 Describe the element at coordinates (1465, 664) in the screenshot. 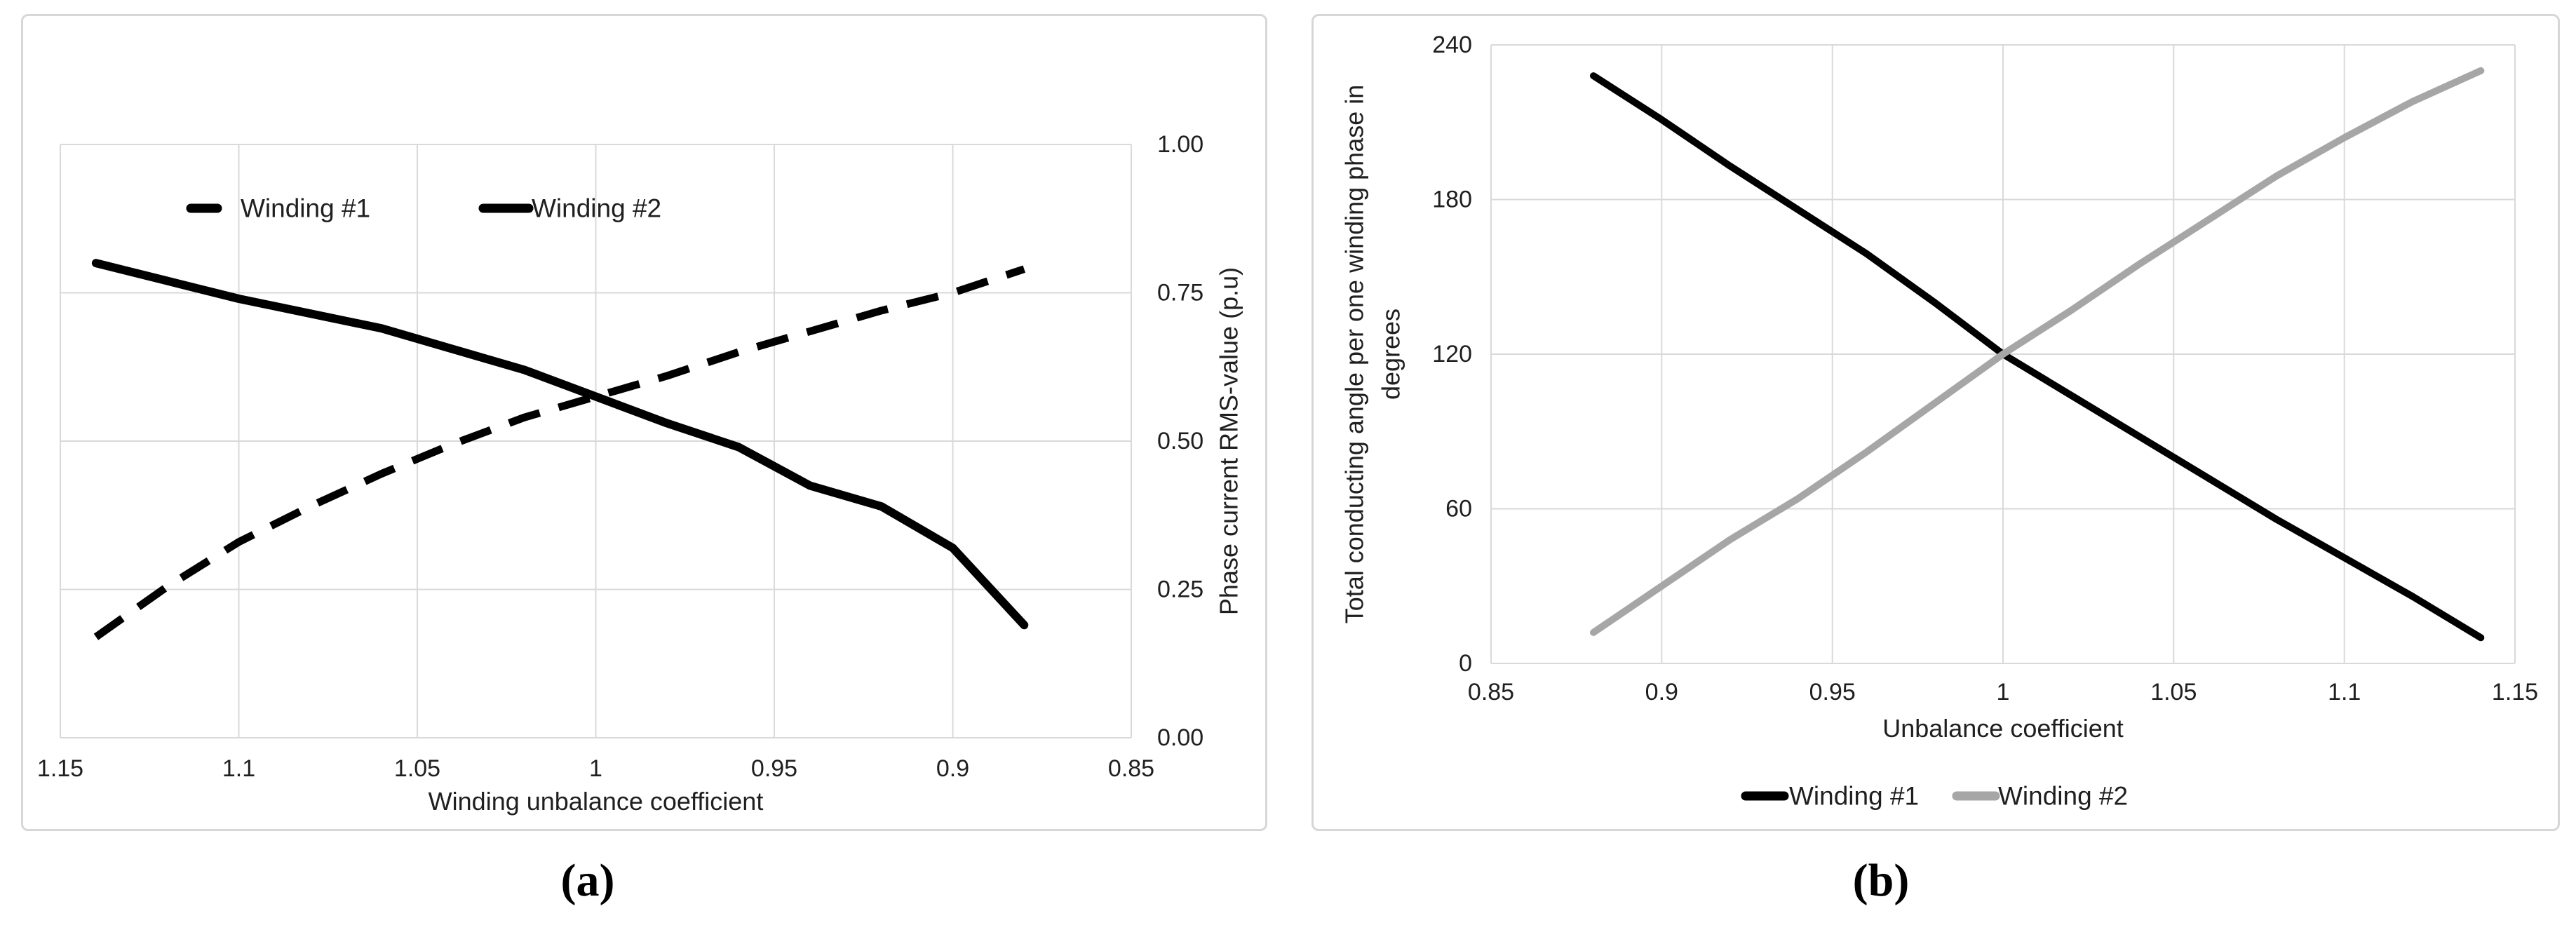

I see `y-tick-label: 0` at that location.